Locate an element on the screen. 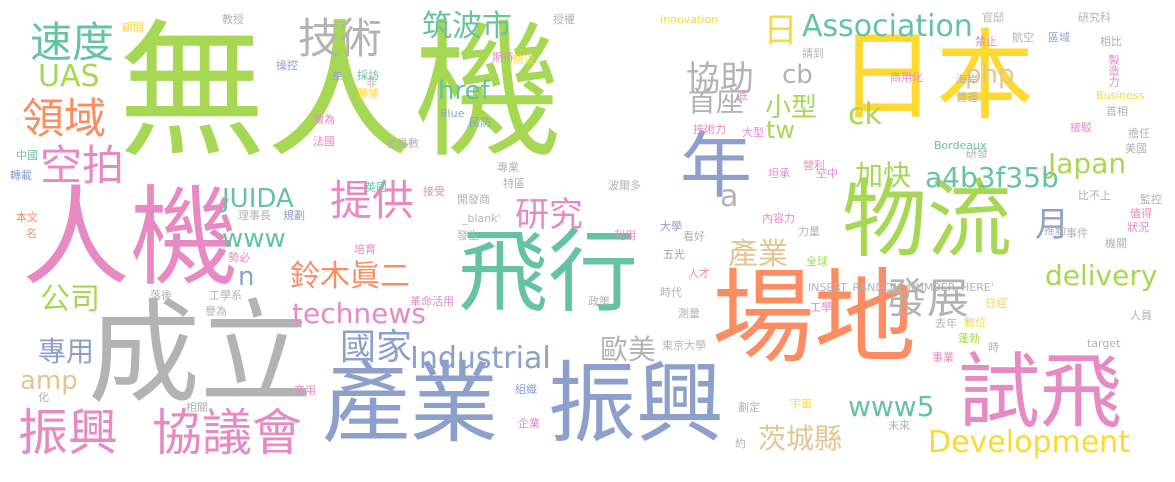  cloud-word: 東京大學 is located at coordinates (684, 345).